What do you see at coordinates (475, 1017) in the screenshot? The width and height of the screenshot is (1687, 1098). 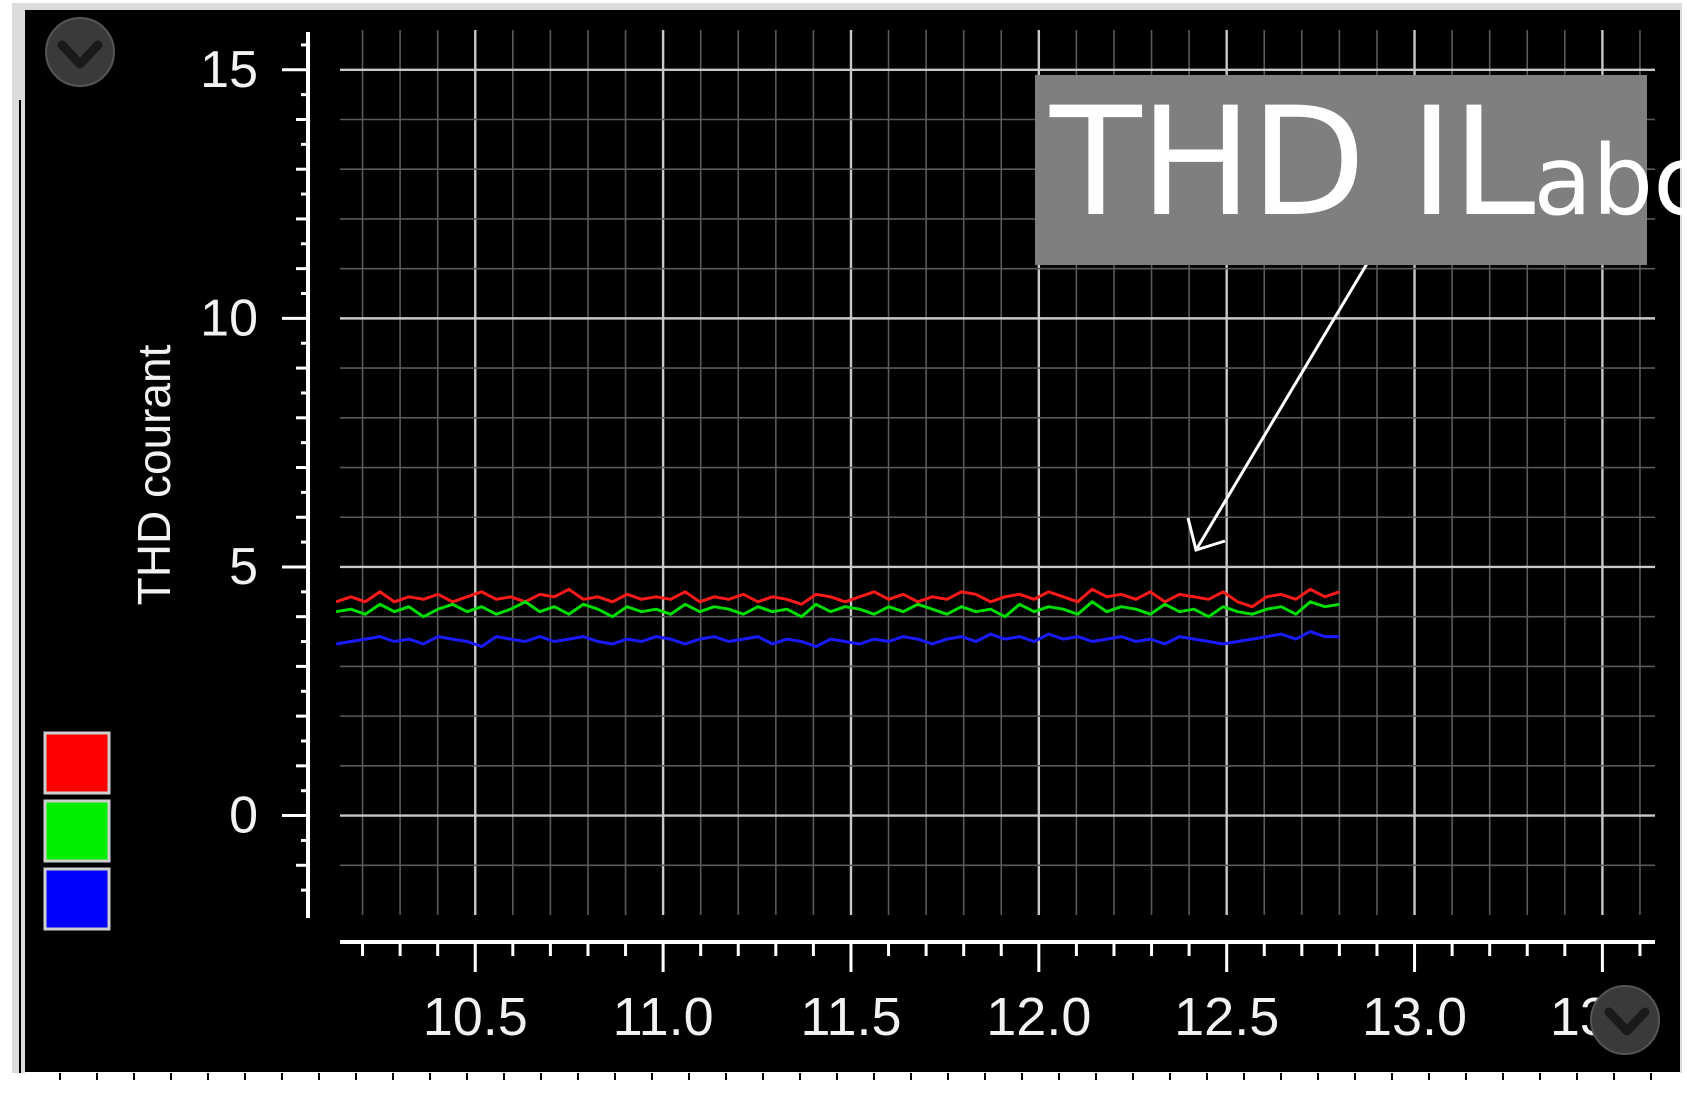 I see `x-tick-label: 10.5` at bounding box center [475, 1017].